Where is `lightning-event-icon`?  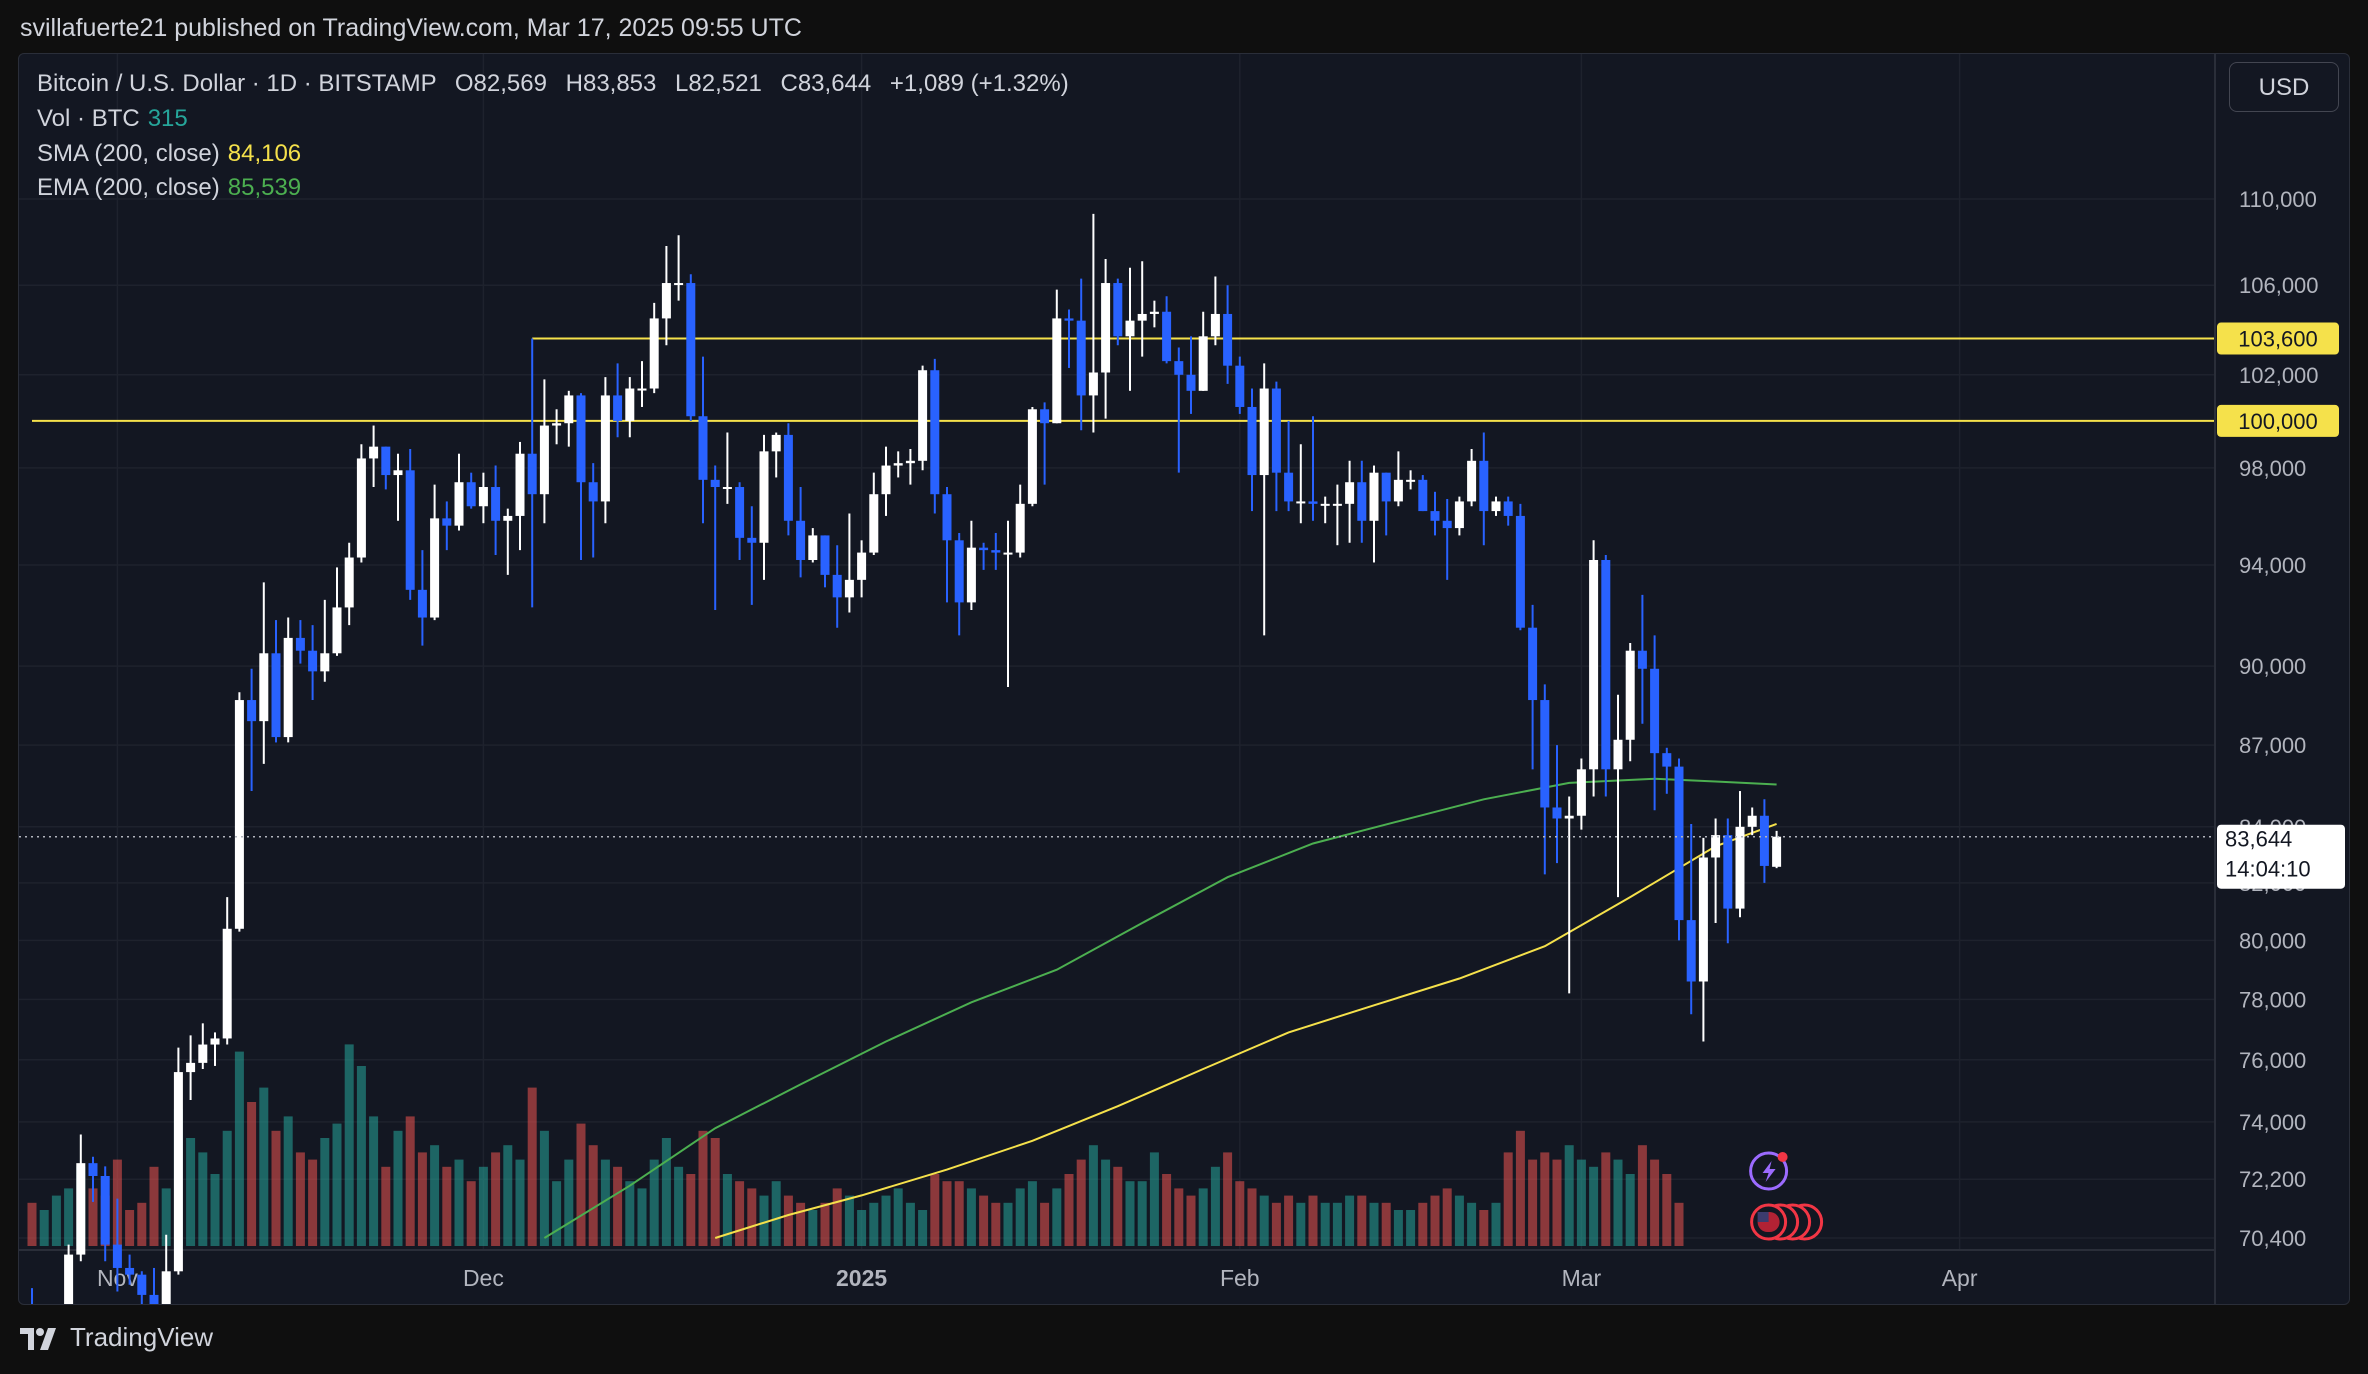 lightning-event-icon is located at coordinates (1769, 1171).